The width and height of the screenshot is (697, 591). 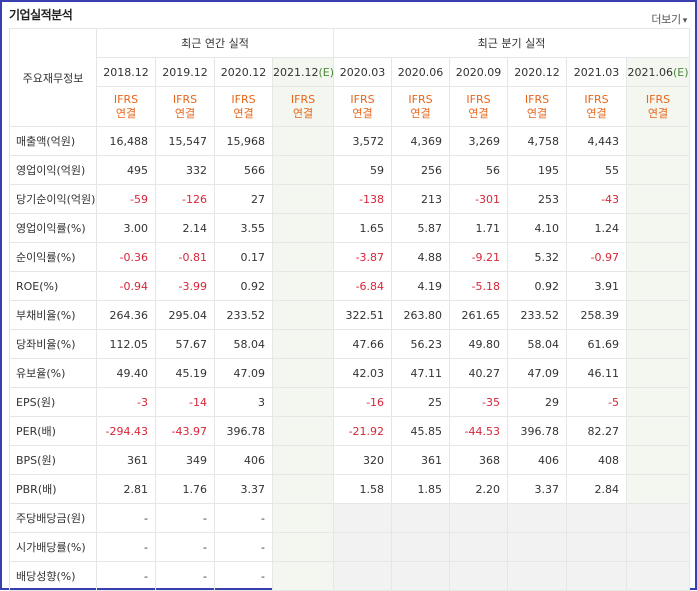 I want to click on table-cell: 213, so click(x=421, y=199).